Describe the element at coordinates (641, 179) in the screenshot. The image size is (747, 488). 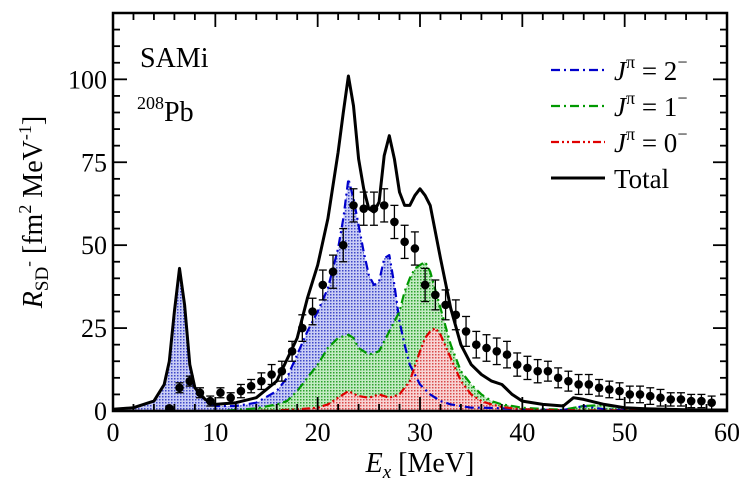
I see `legend-label: Total` at that location.